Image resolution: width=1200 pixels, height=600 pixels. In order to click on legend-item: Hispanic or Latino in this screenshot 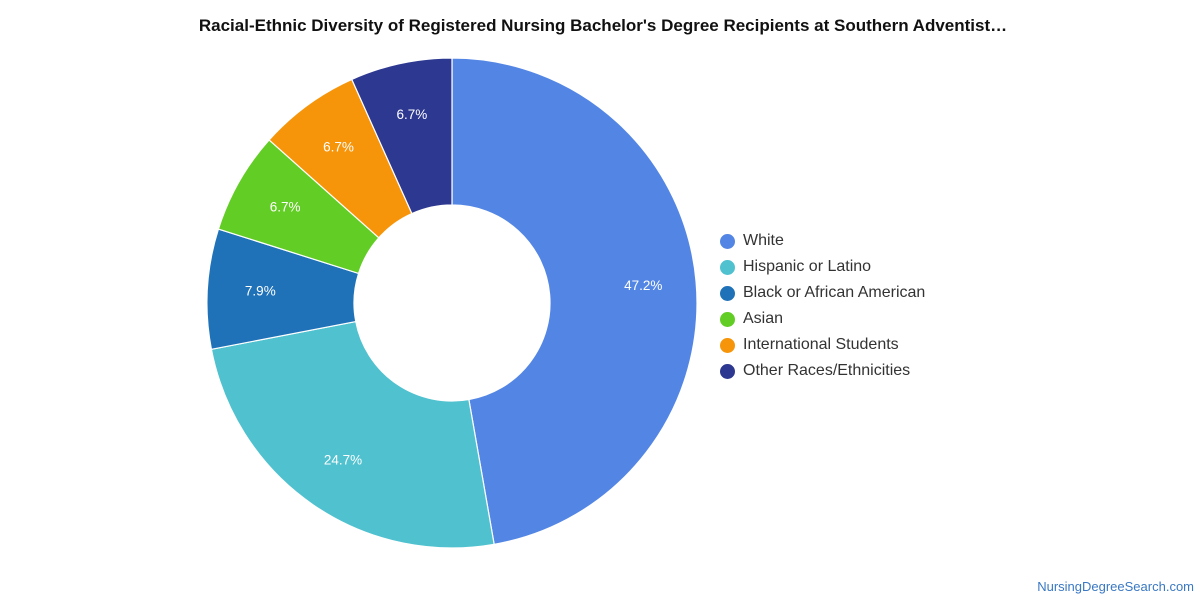, I will do `click(822, 267)`.